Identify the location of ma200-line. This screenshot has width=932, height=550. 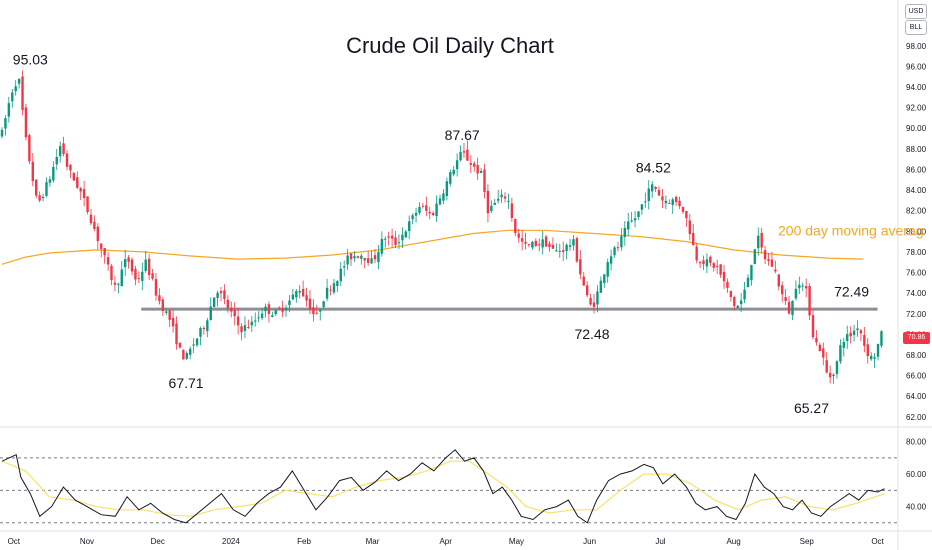
(432, 247).